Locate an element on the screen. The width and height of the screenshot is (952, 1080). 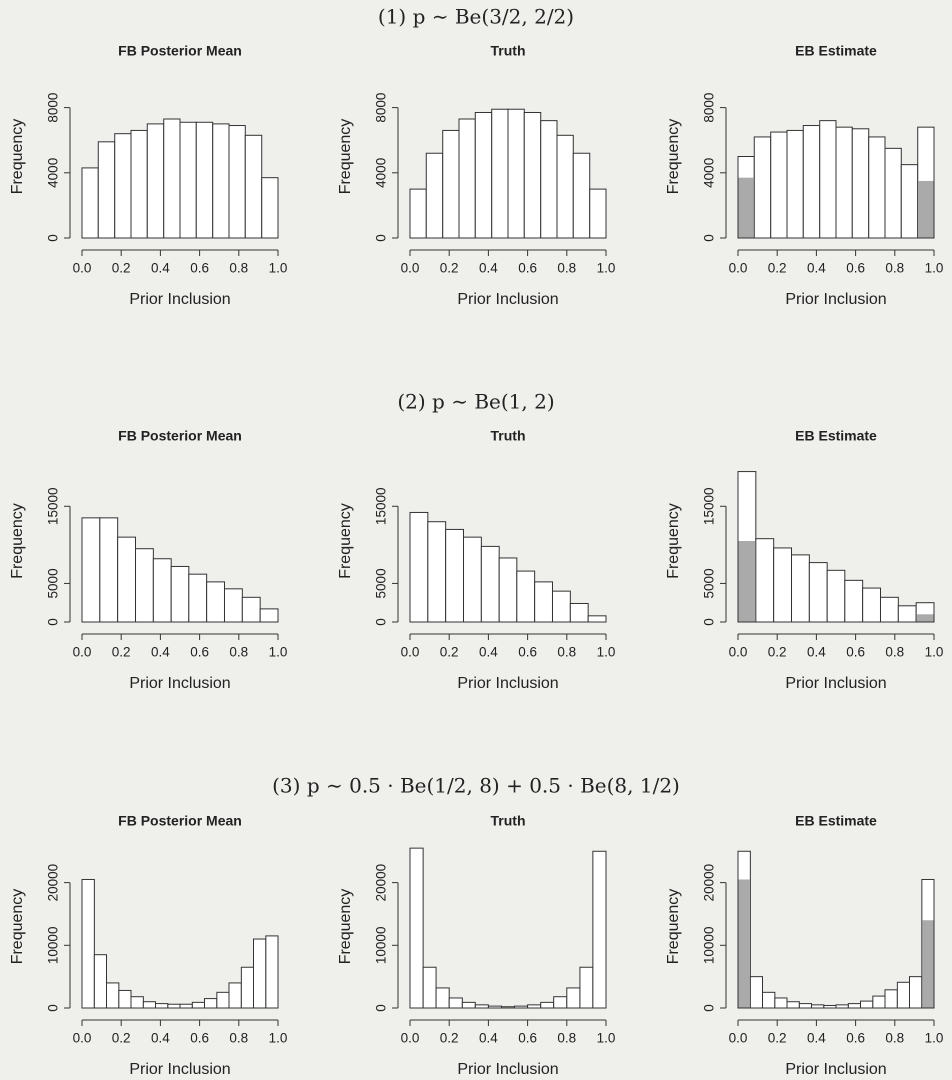
y-tick-label: 8000 is located at coordinates (709, 108).